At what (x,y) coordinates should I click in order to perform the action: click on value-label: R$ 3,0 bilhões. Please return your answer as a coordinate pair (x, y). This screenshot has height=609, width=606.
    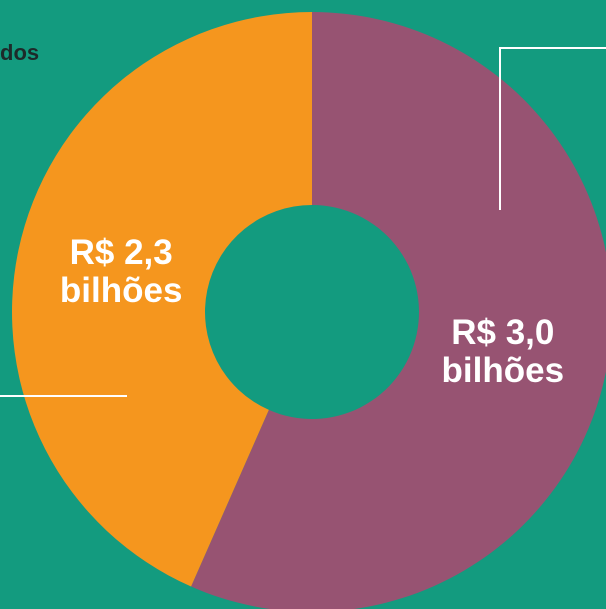
    Looking at the image, I should click on (503, 352).